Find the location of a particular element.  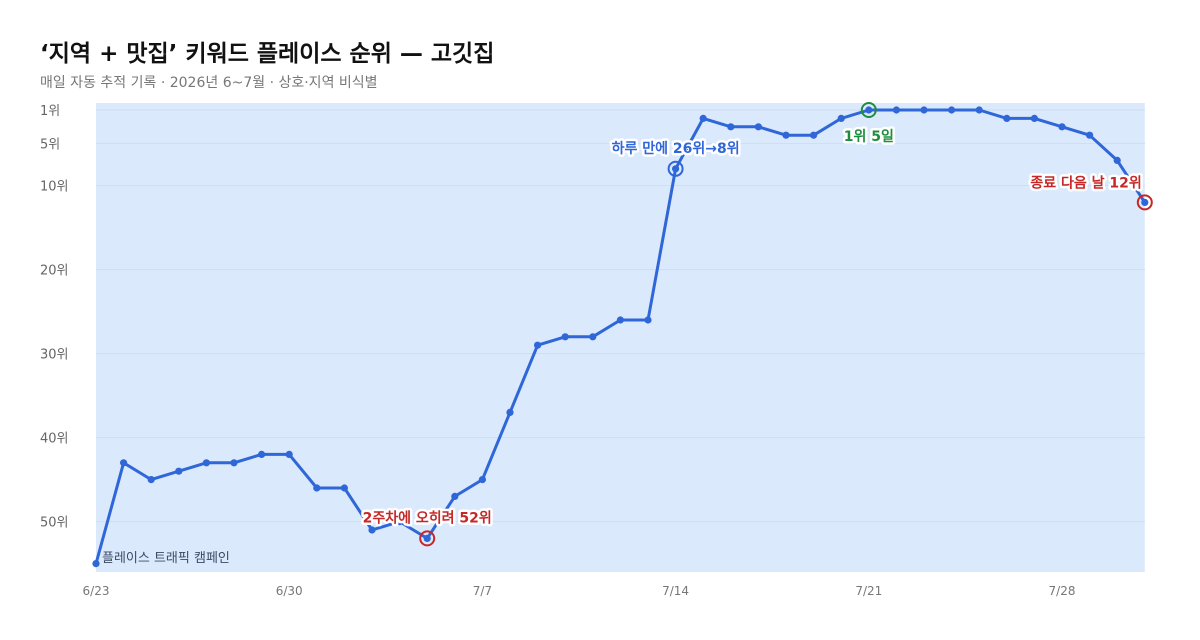

x-tick-label: 6/23 is located at coordinates (96, 591).